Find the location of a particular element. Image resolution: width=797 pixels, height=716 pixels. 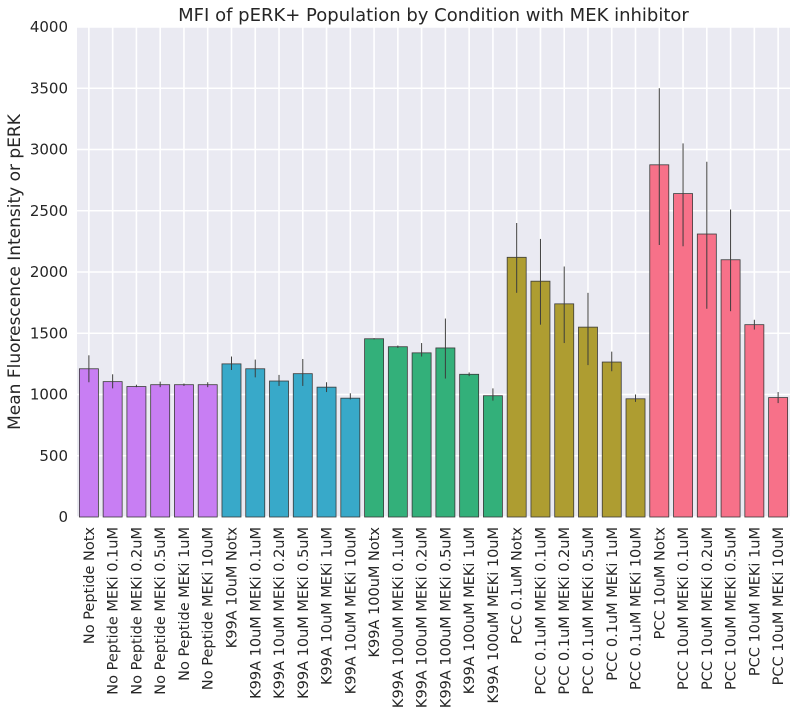

x-tick-label: K99A 100uM MEKi 0.5uM is located at coordinates (446, 617).